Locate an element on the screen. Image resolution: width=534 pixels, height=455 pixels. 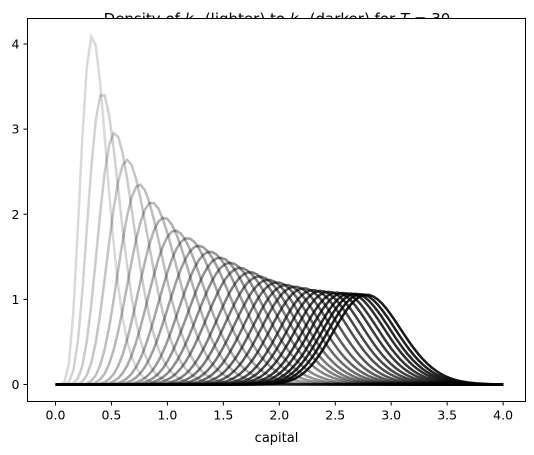
x-tick-label: 1.0 is located at coordinates (167, 415).